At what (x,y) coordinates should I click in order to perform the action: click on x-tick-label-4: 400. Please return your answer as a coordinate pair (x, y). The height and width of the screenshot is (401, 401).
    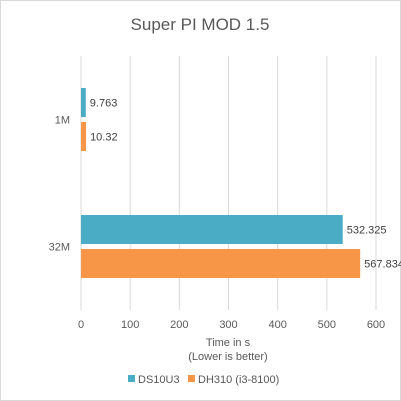
    Looking at the image, I should click on (277, 325).